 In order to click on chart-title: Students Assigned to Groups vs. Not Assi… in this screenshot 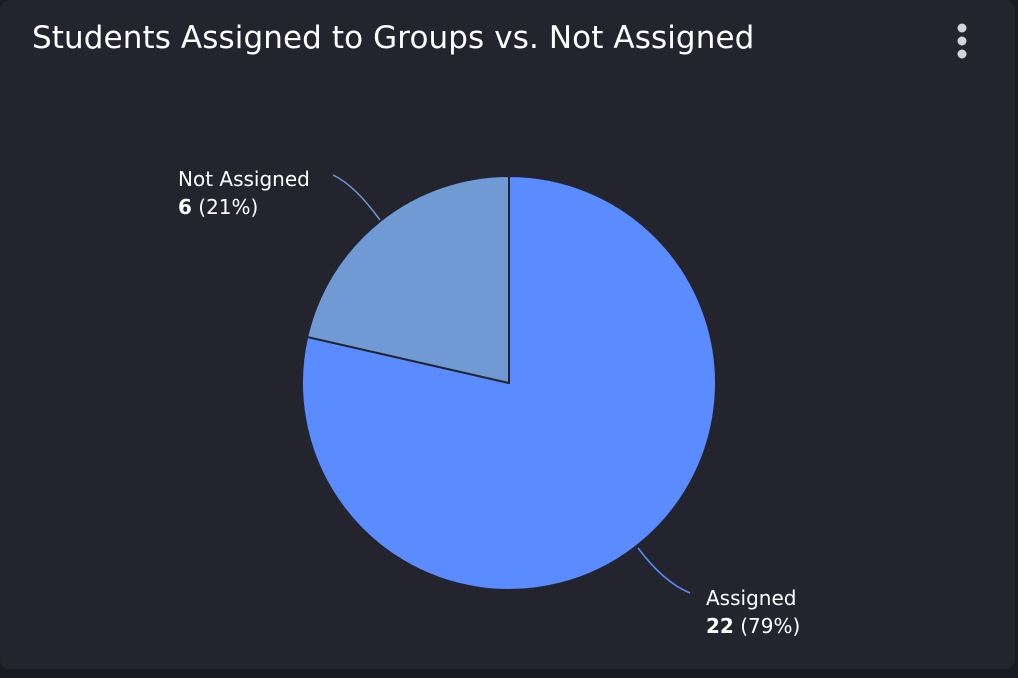, I will do `click(393, 38)`.